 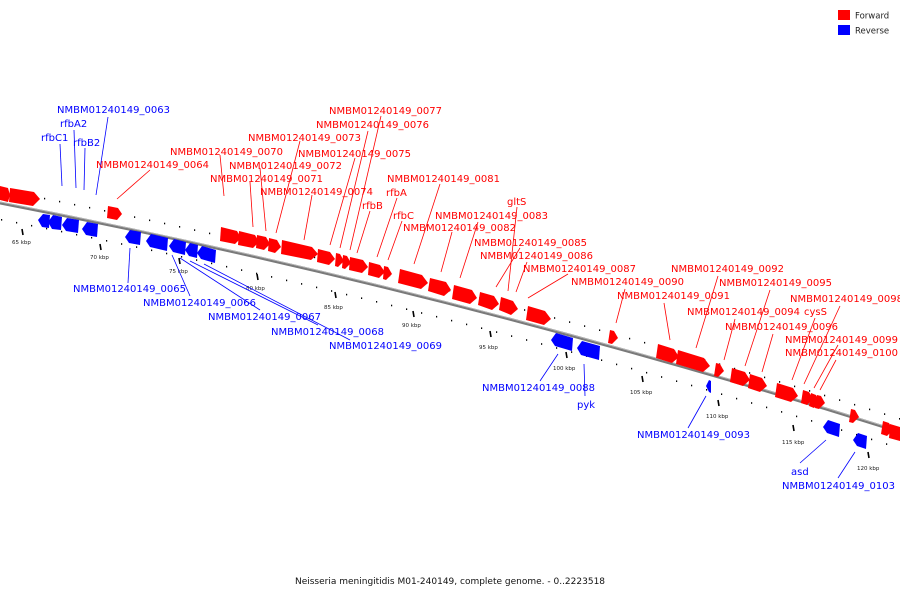 I want to click on gene-label: NMBM01240149_0074, so click(x=316, y=192).